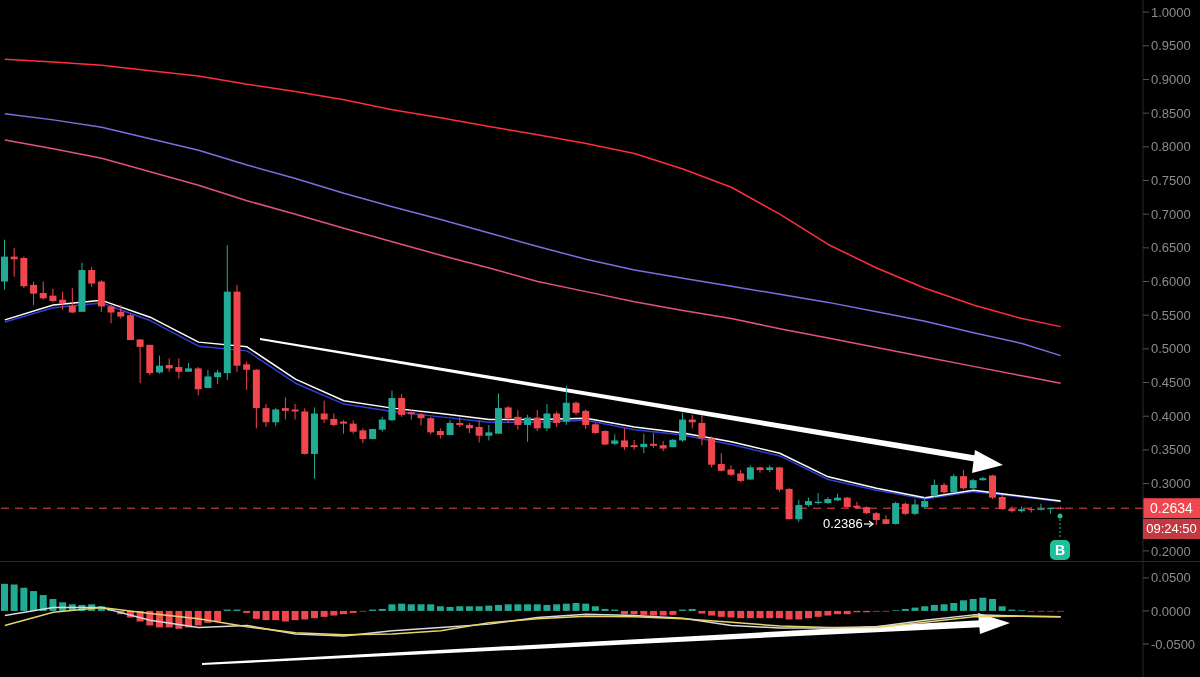  What do you see at coordinates (1171, 551) in the screenshot?
I see `y-tick-label: 0.2000` at bounding box center [1171, 551].